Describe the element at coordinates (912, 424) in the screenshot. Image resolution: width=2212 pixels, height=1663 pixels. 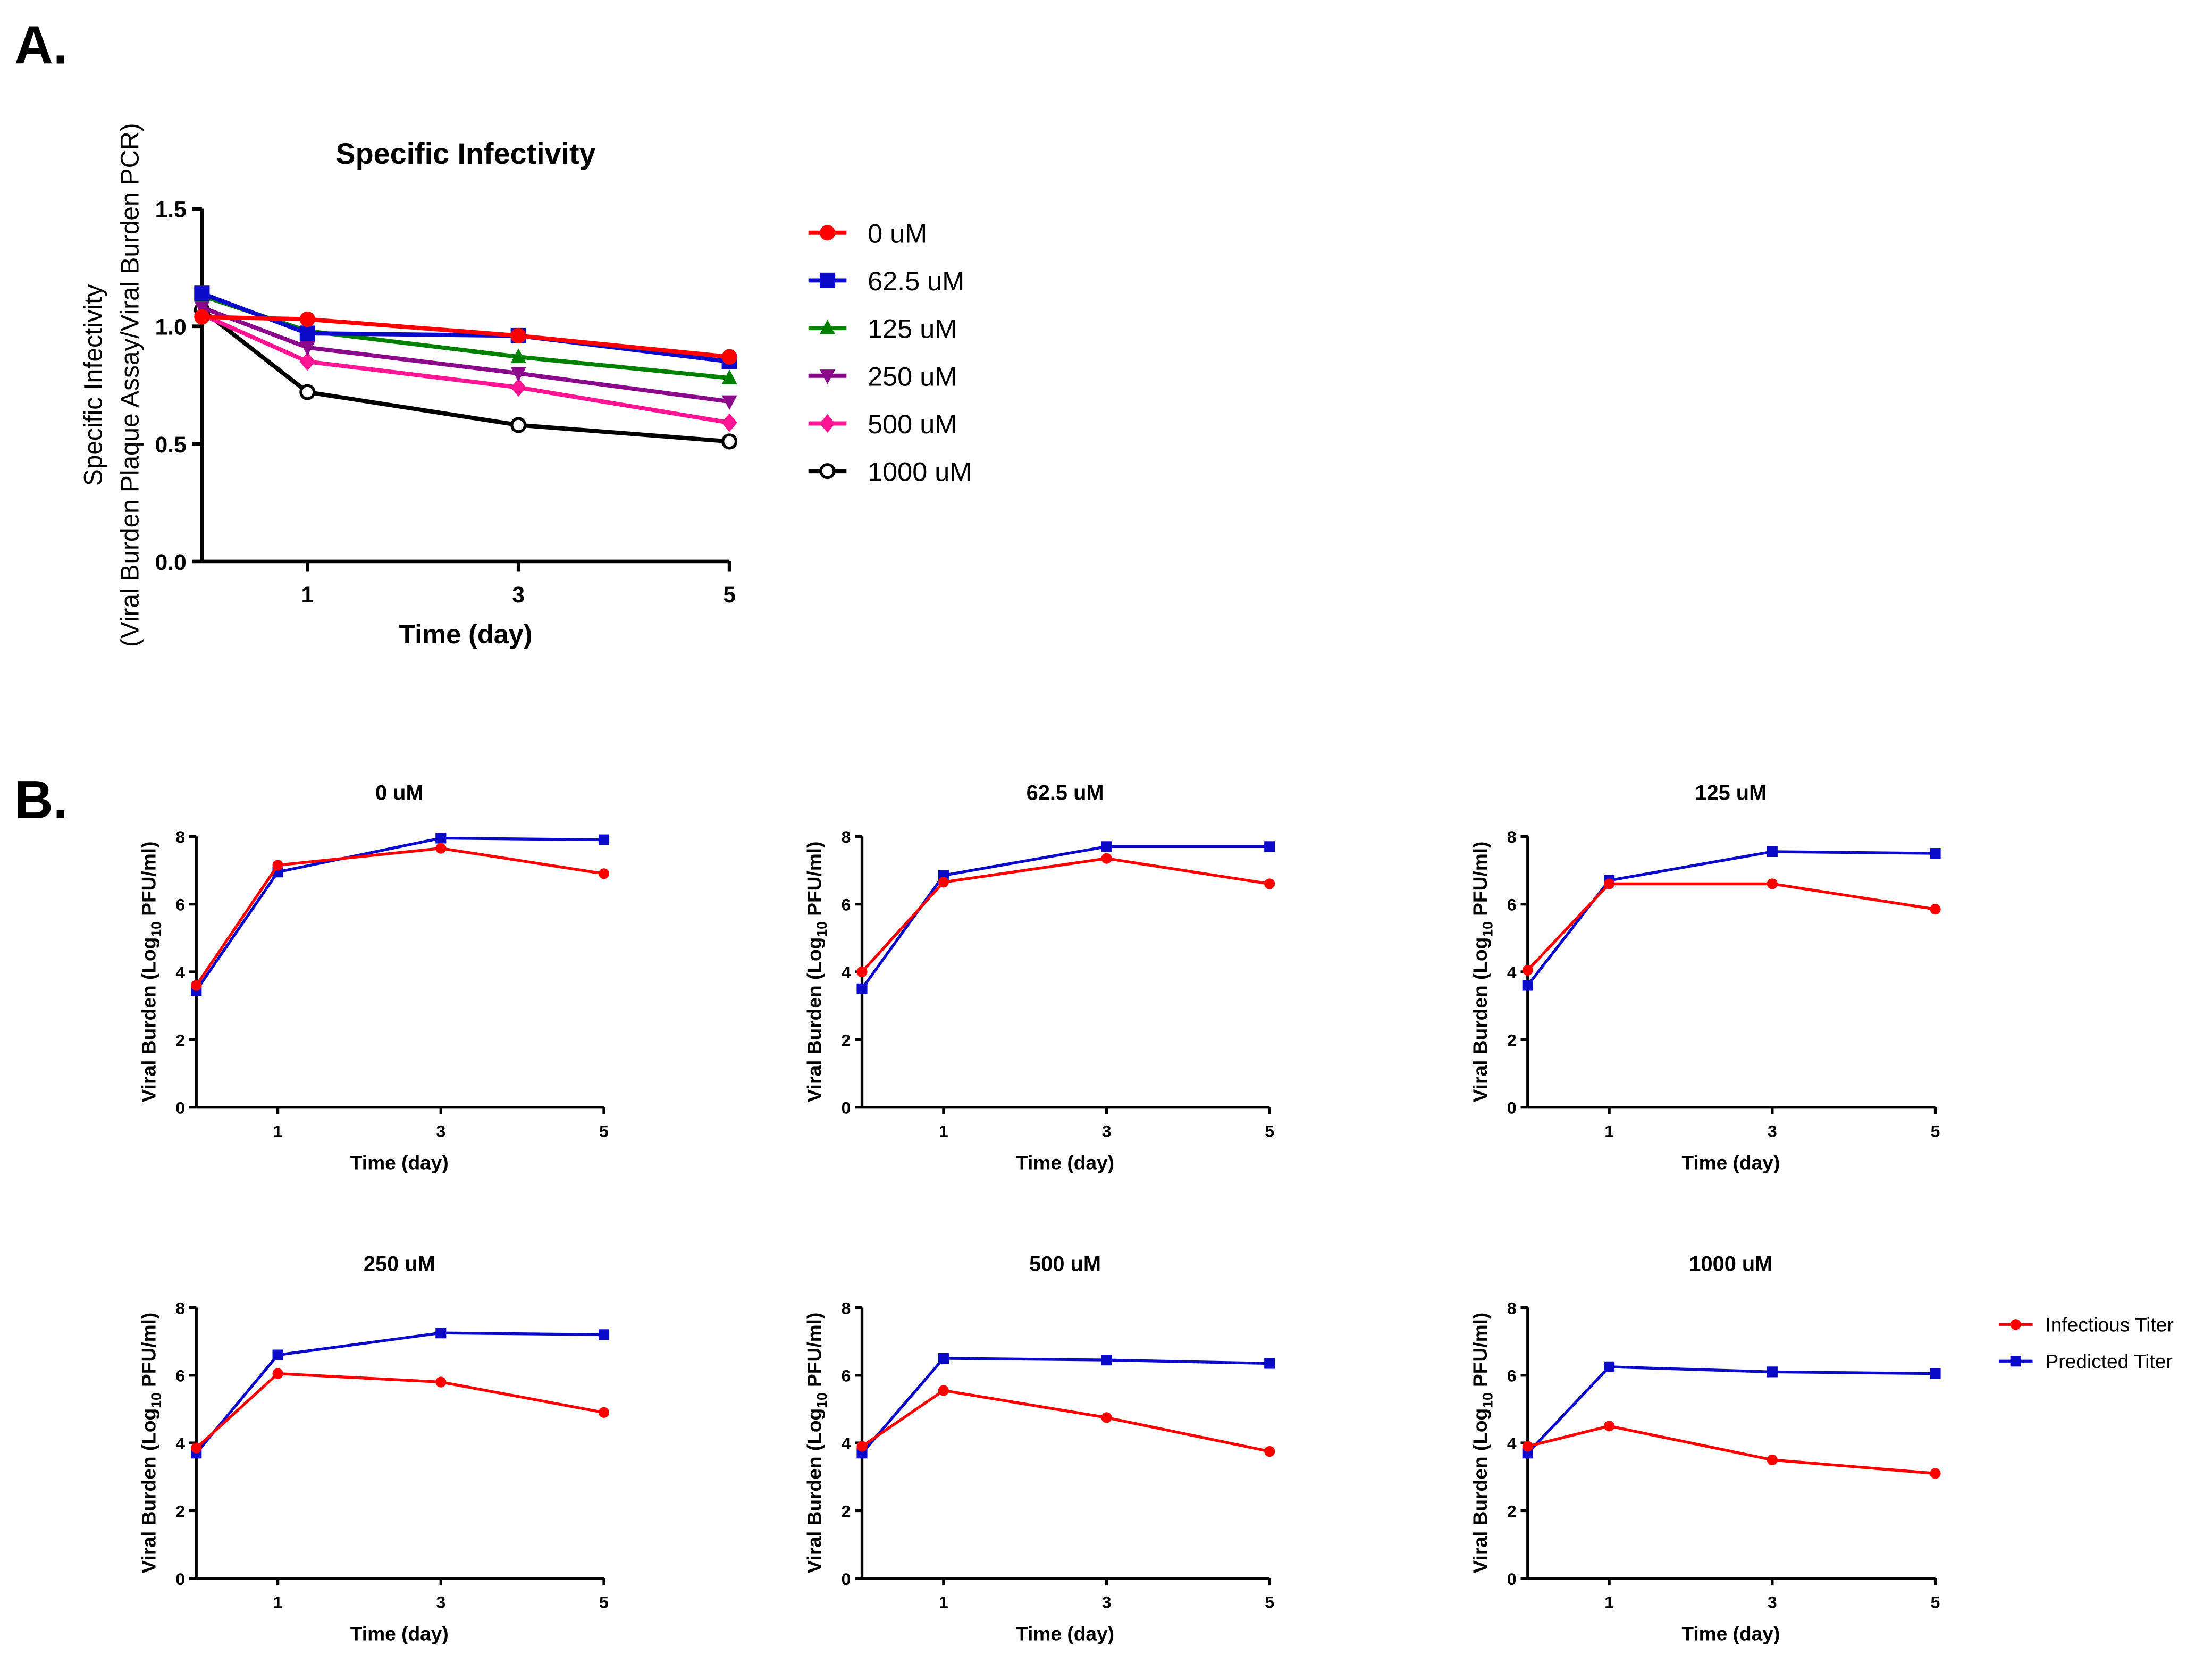
I see `legend-label: 500 uM` at that location.